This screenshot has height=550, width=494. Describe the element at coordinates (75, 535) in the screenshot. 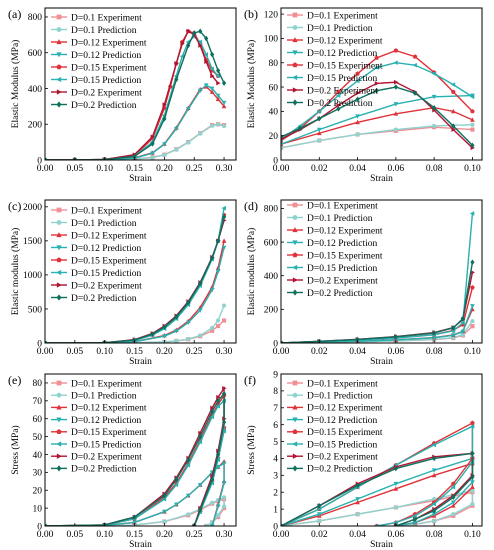

I see `x-tick-label: 0.05` at that location.